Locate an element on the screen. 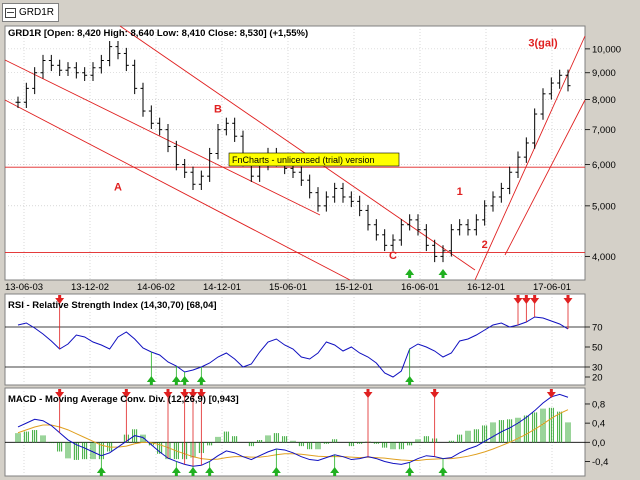 This screenshot has width=640, height=480. rsi-tick-label: 50 is located at coordinates (597, 348).